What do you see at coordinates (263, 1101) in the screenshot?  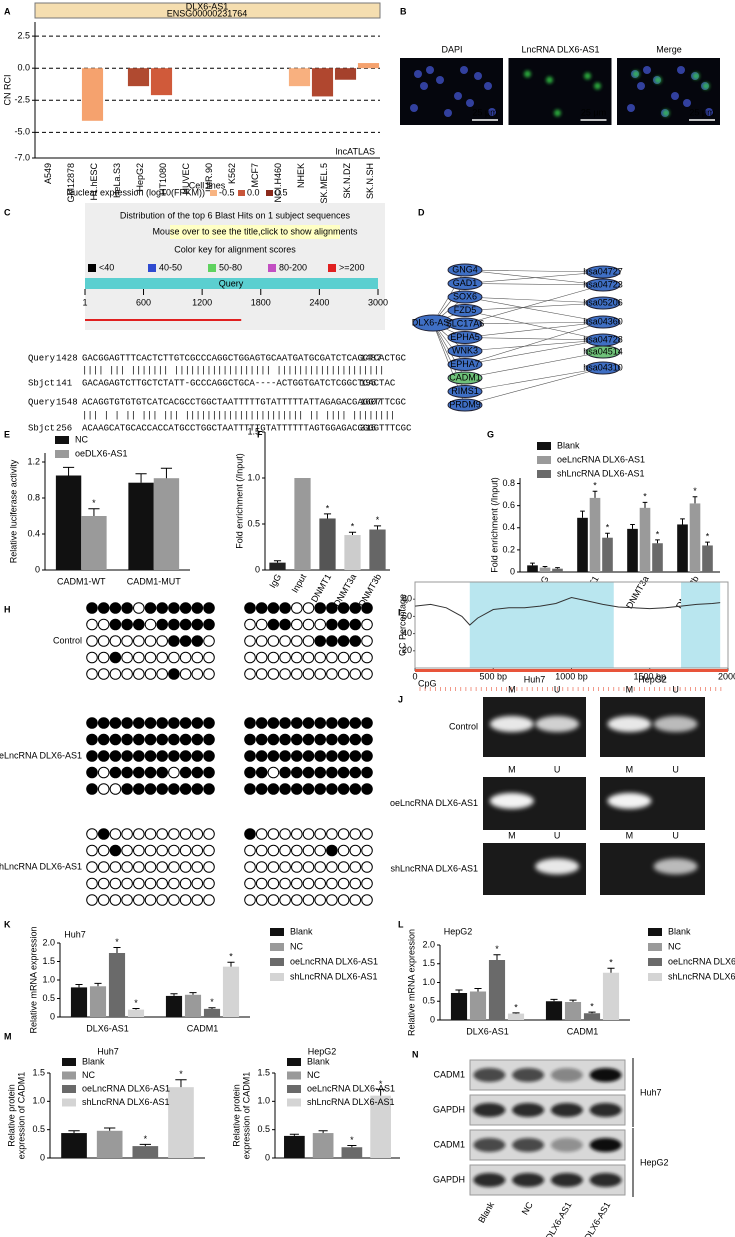 I see `y-tick-label: 1.0` at bounding box center [263, 1101].